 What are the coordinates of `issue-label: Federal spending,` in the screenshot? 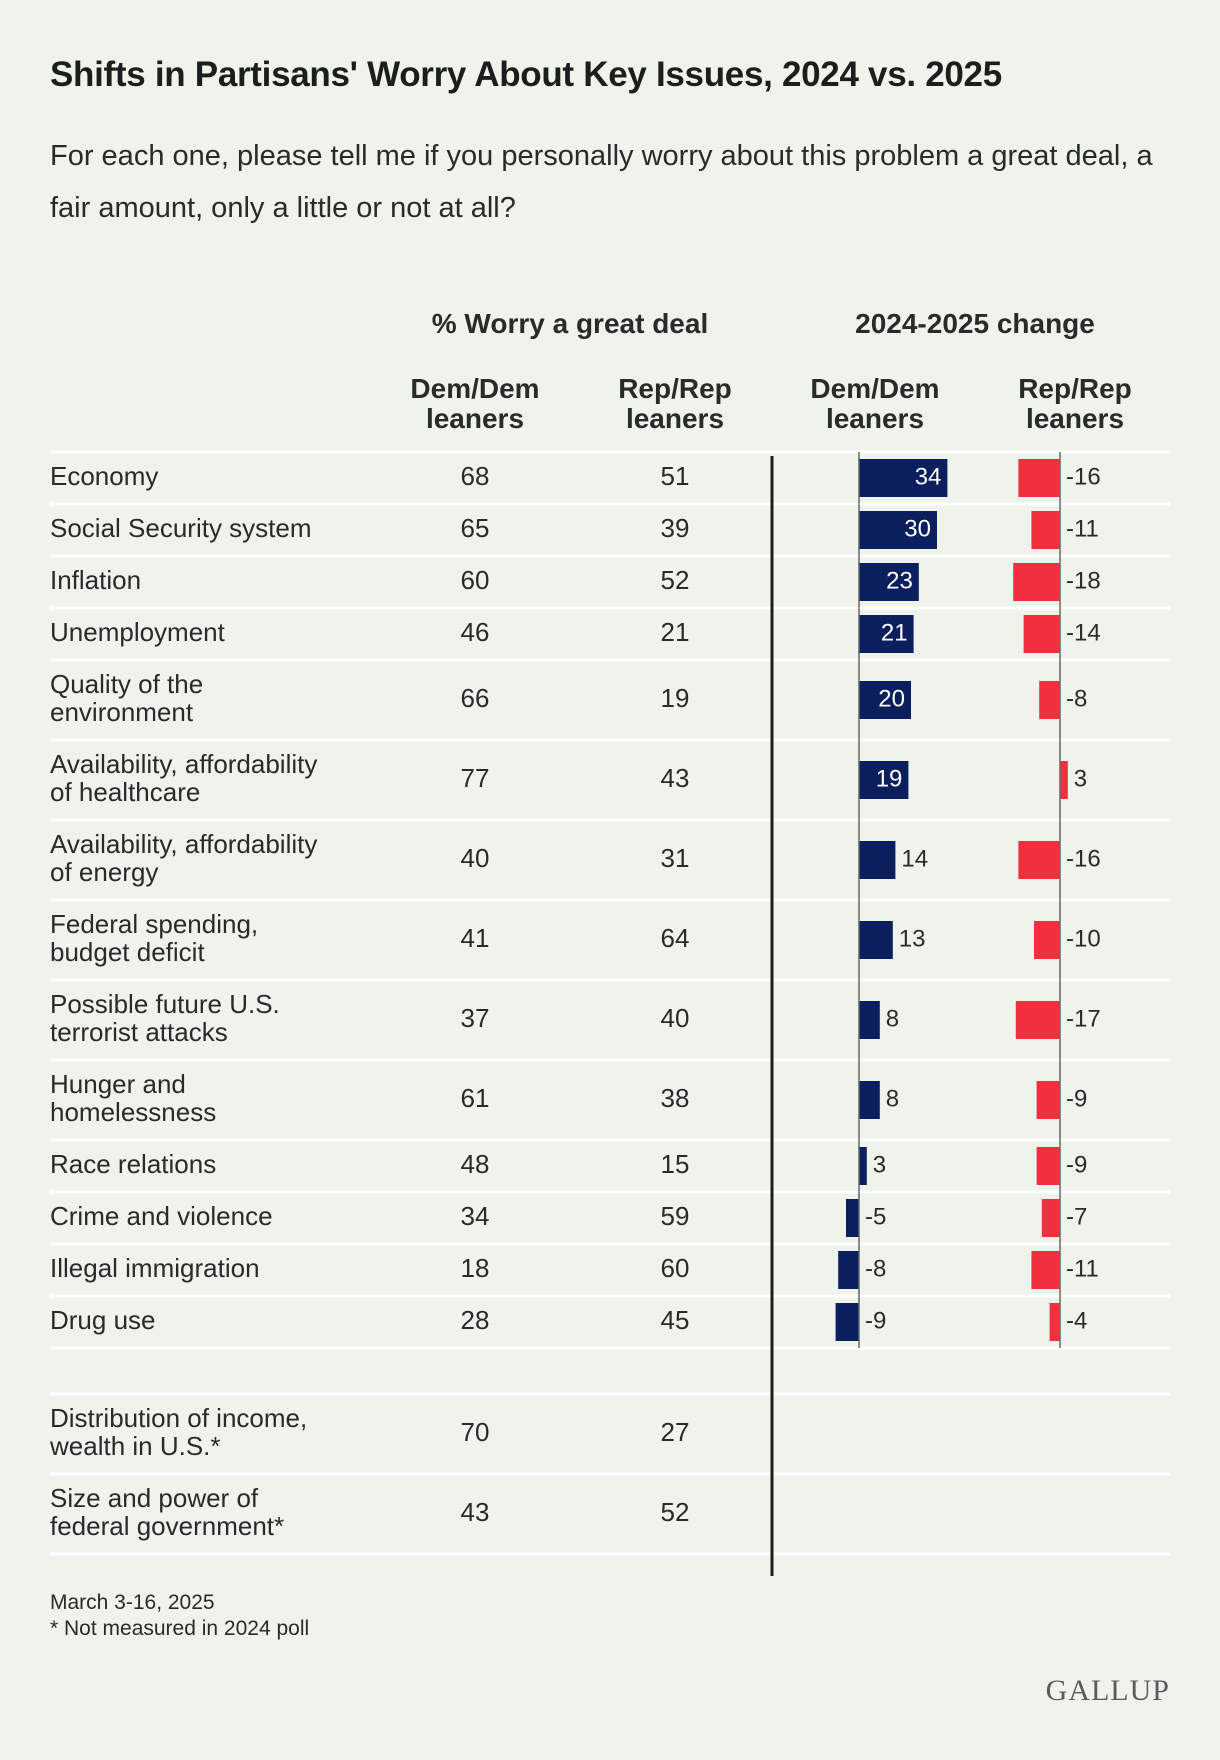 It's located at (154, 924).